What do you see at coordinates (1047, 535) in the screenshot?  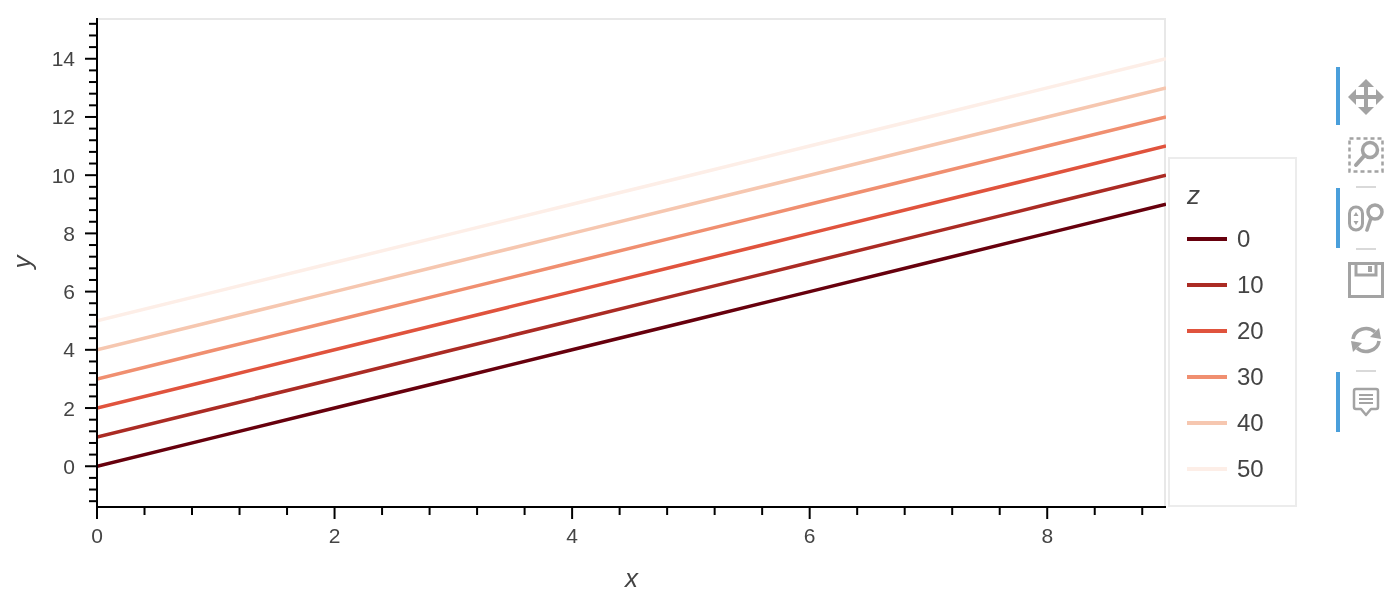 I see `x-tick-label: 8` at bounding box center [1047, 535].